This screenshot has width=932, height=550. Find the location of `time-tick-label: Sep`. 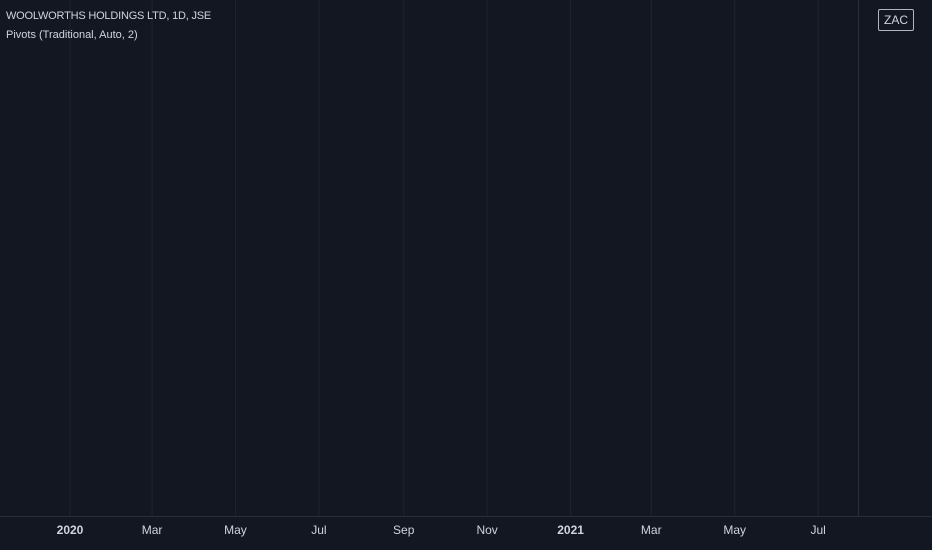

time-tick-label: Sep is located at coordinates (404, 530).